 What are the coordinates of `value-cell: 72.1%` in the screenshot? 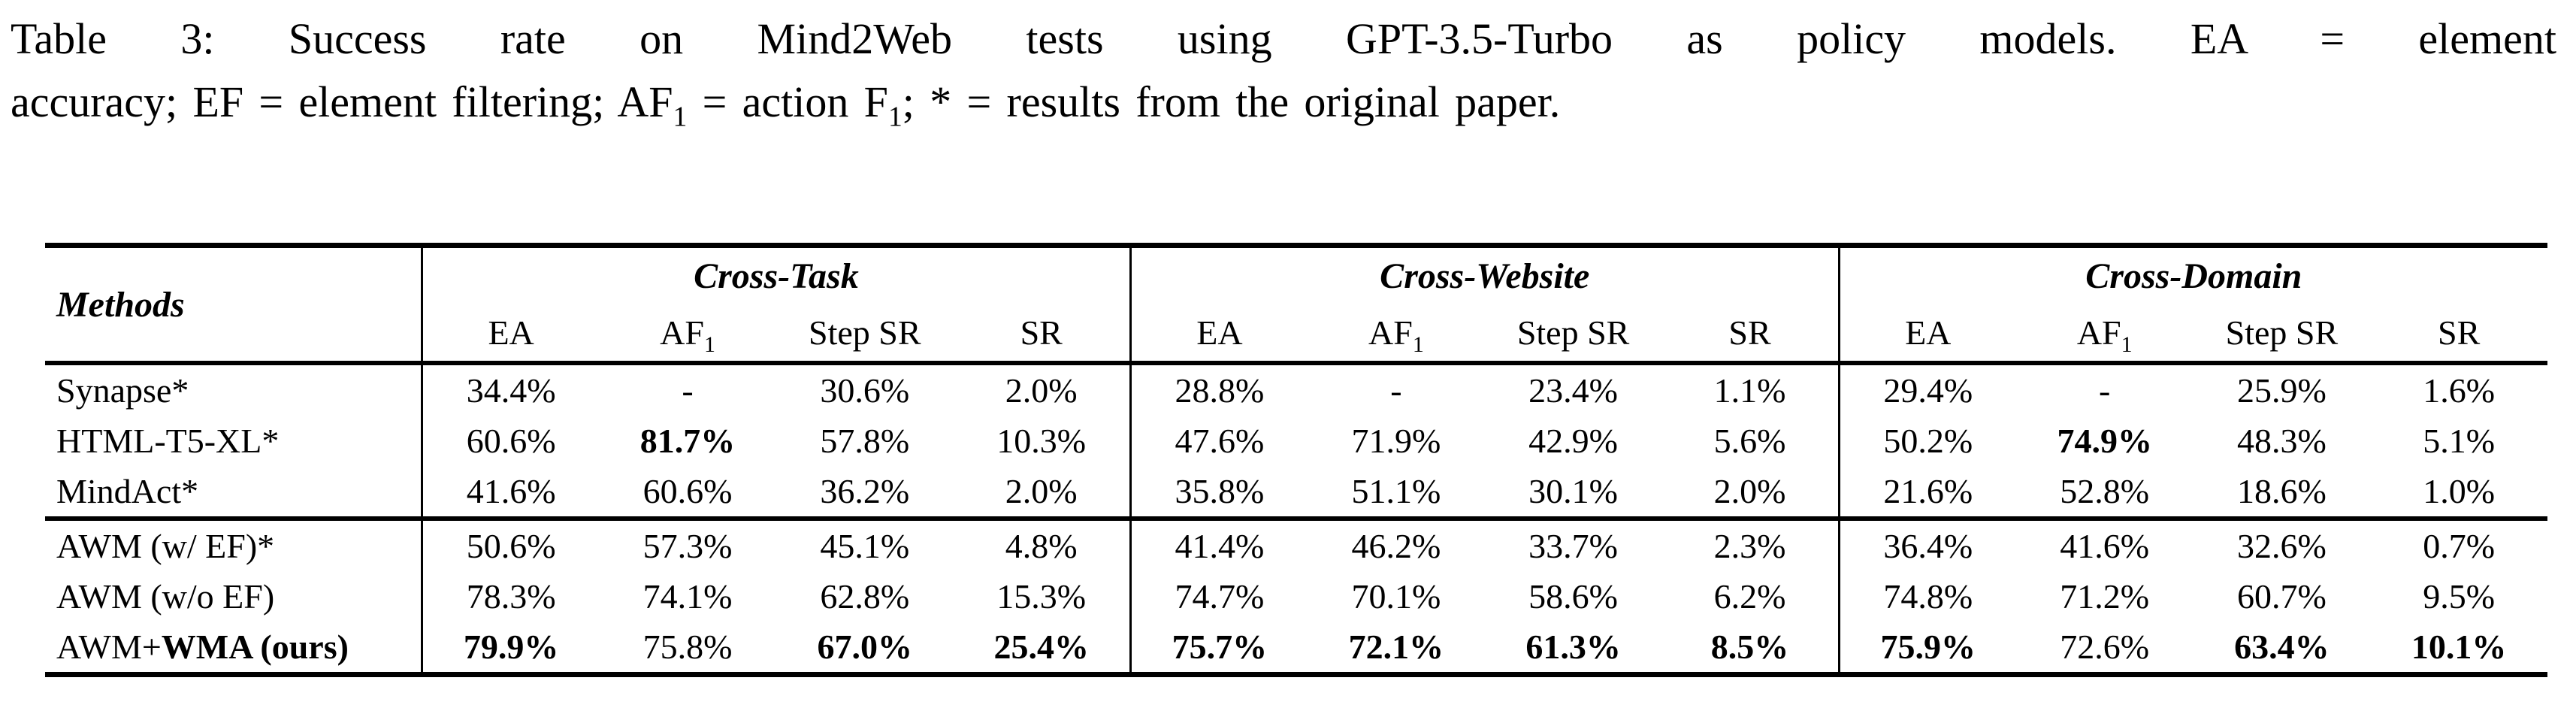 It's located at (1396, 647).